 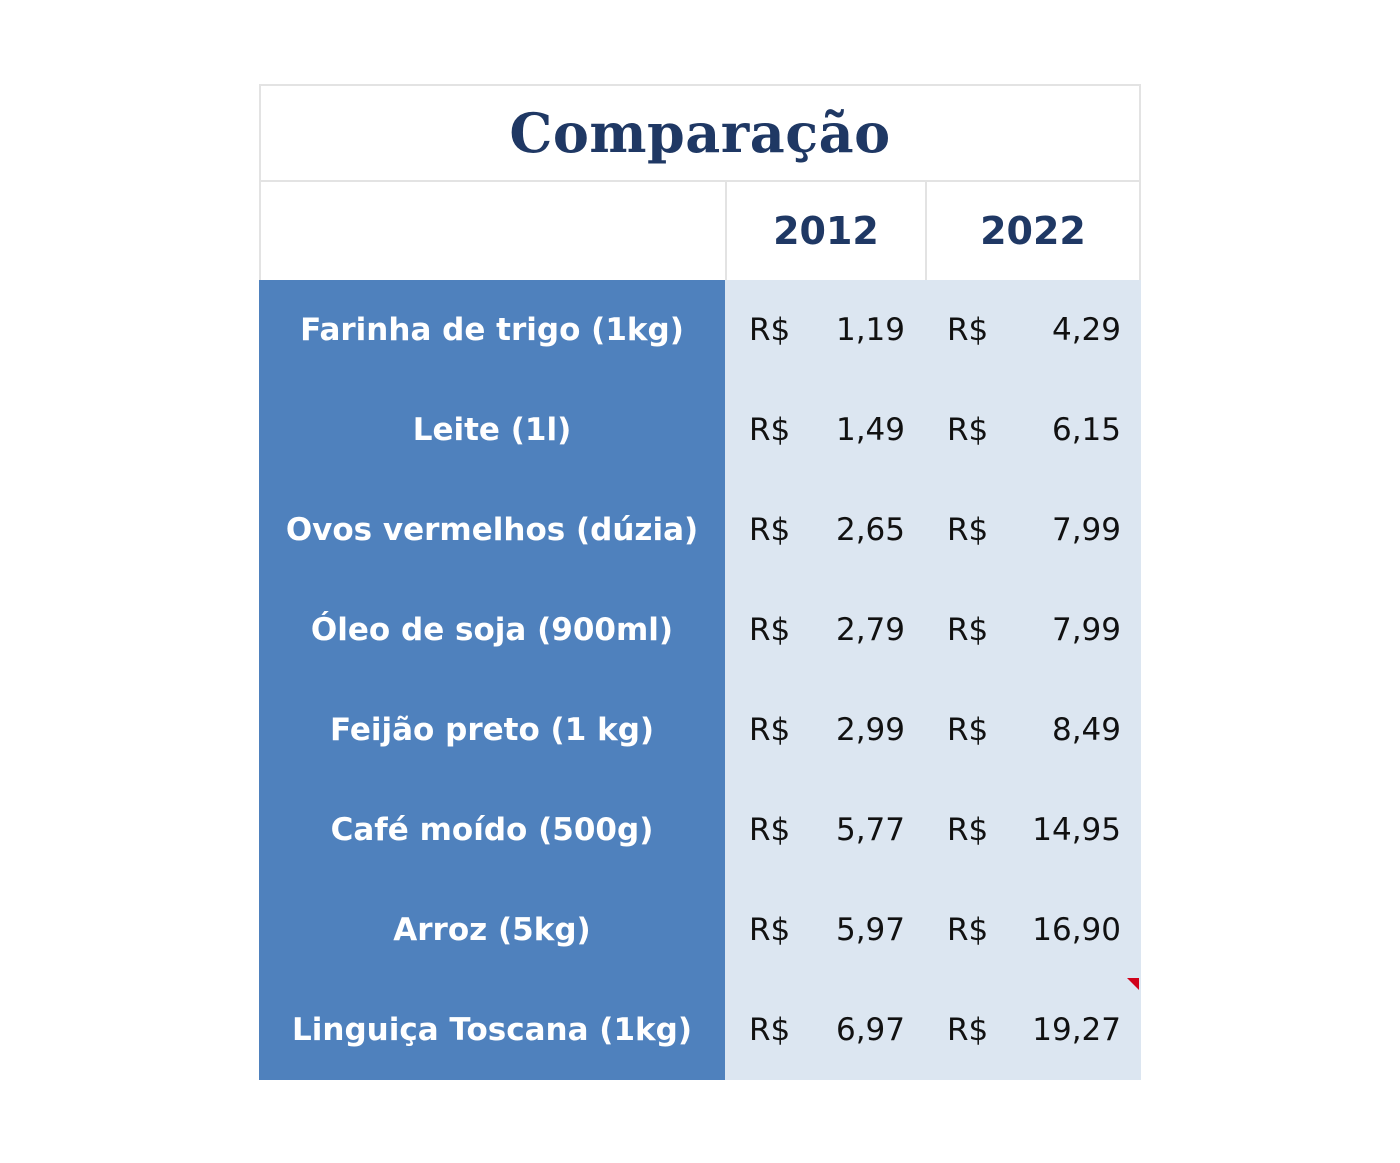 I want to click on price-2022: 8,49, so click(x=1086, y=730).